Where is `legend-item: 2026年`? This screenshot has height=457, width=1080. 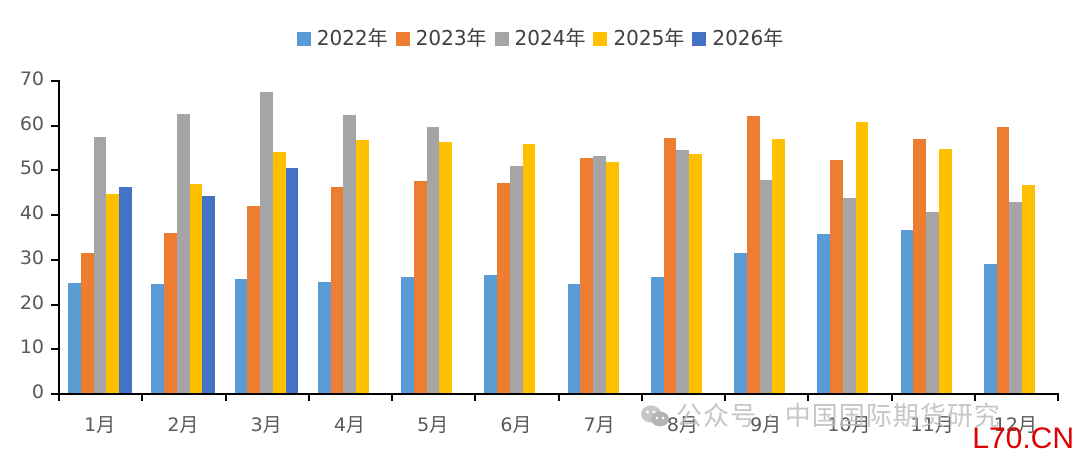 legend-item: 2026年 is located at coordinates (737, 36).